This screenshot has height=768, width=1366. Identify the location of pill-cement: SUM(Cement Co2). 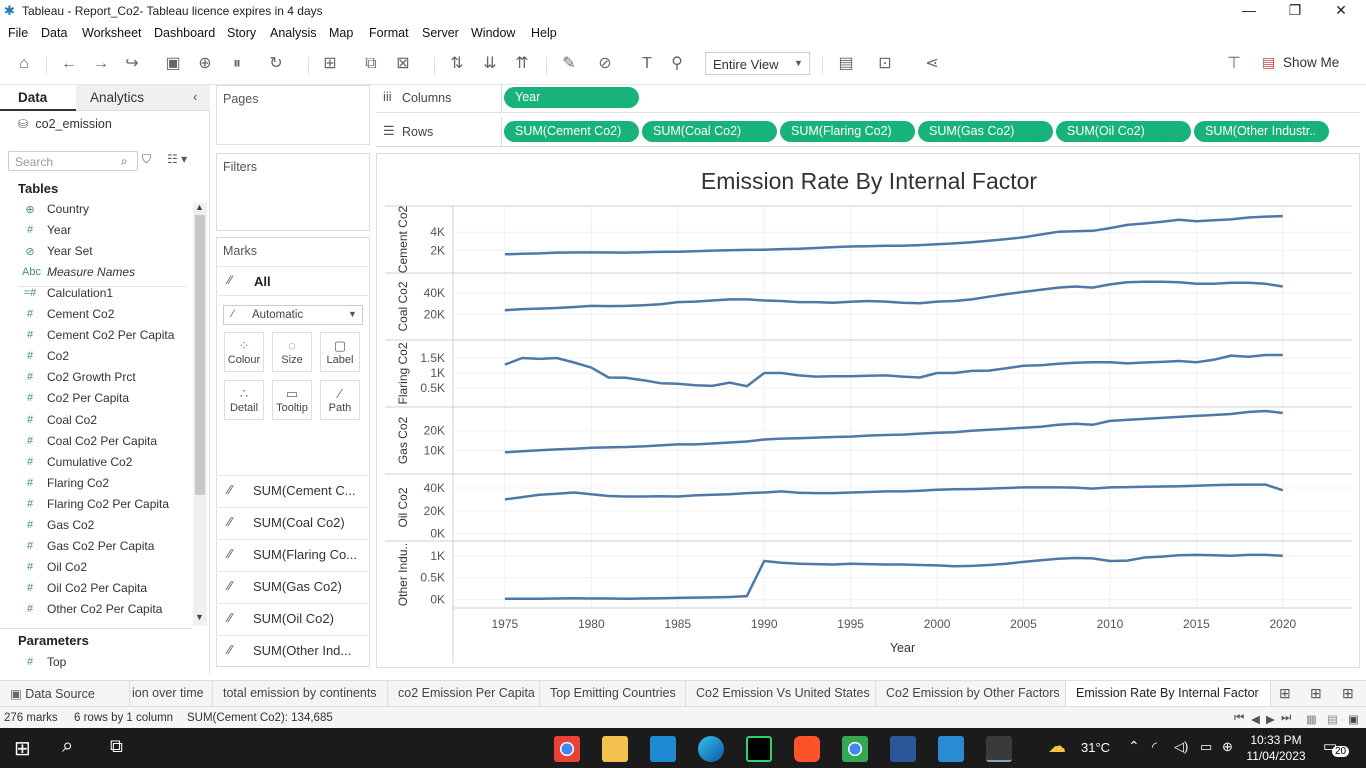
(571, 131).